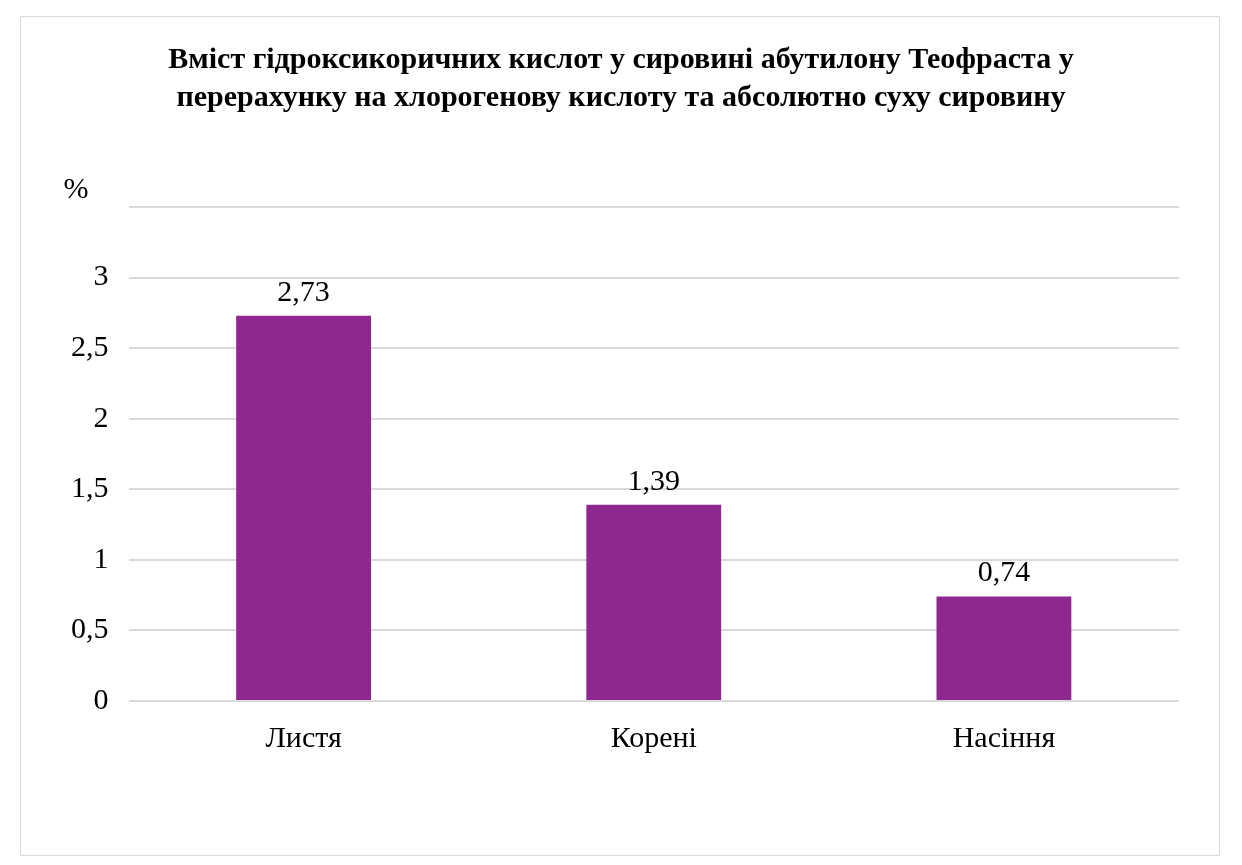 Image resolution: width=1242 pixels, height=865 pixels. Describe the element at coordinates (101, 416) in the screenshot. I see `y-tick-label: 2` at that location.